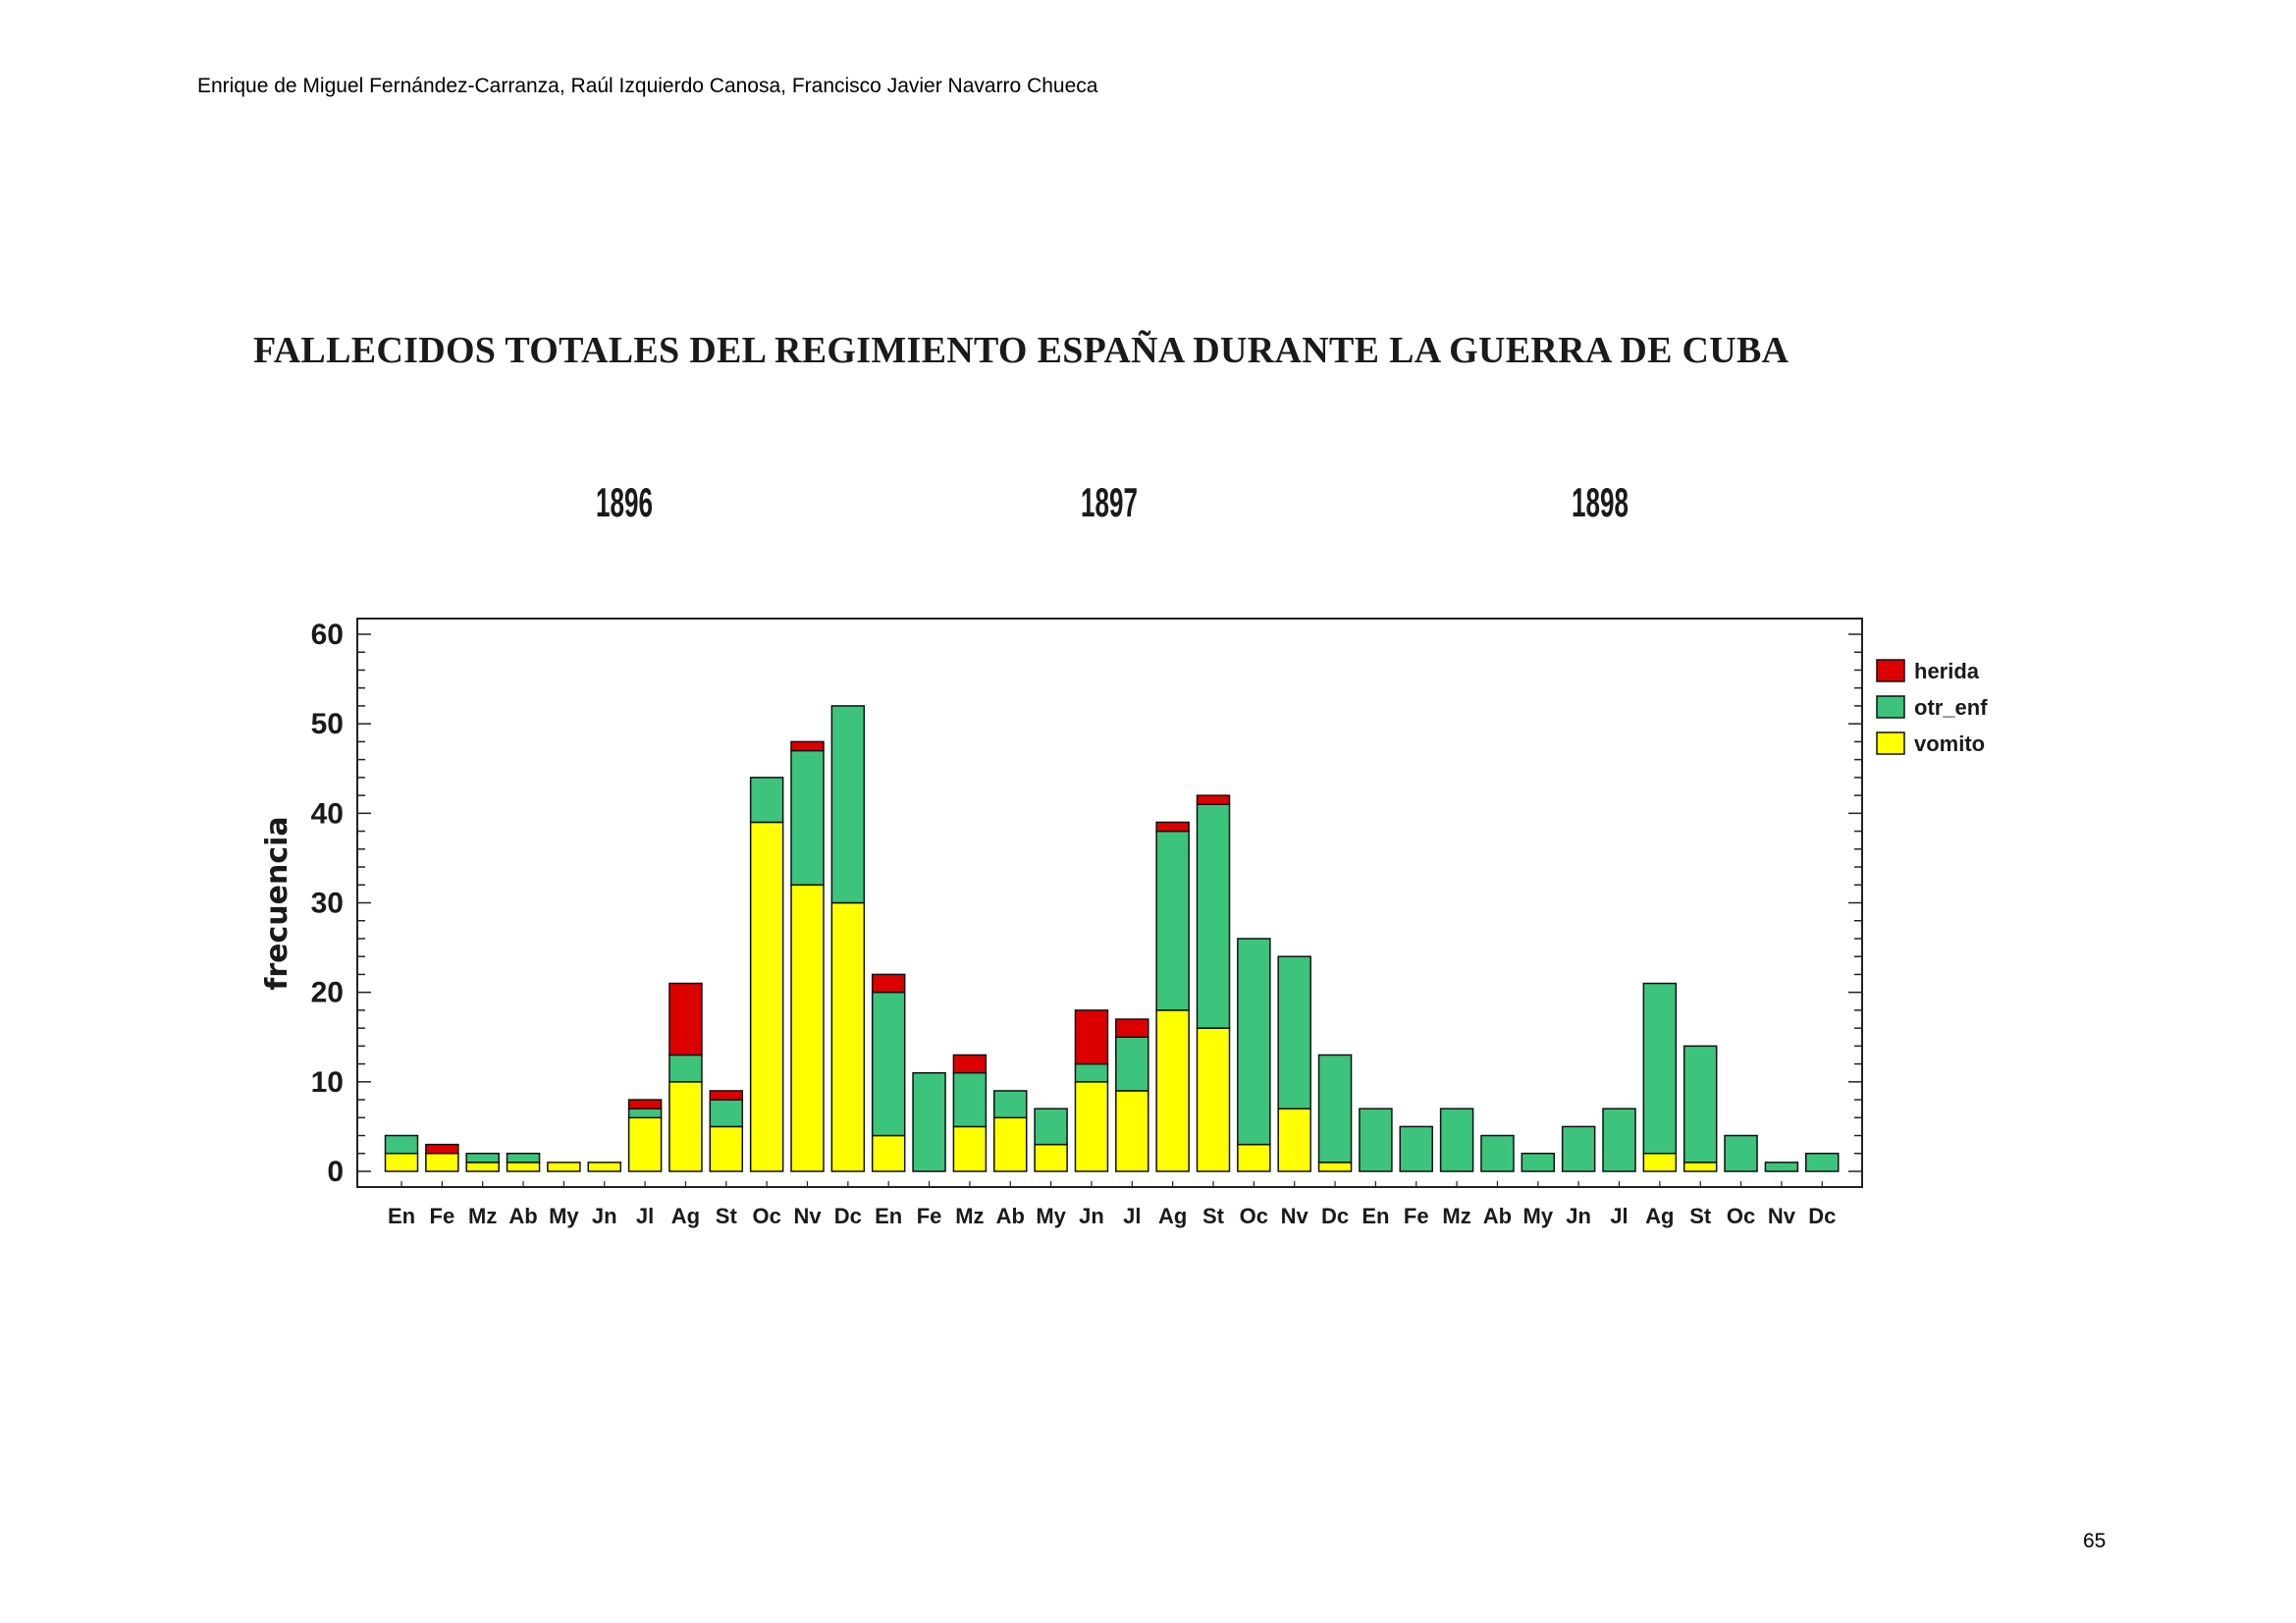  I want to click on legend-label-herida: herida, so click(1947, 671).